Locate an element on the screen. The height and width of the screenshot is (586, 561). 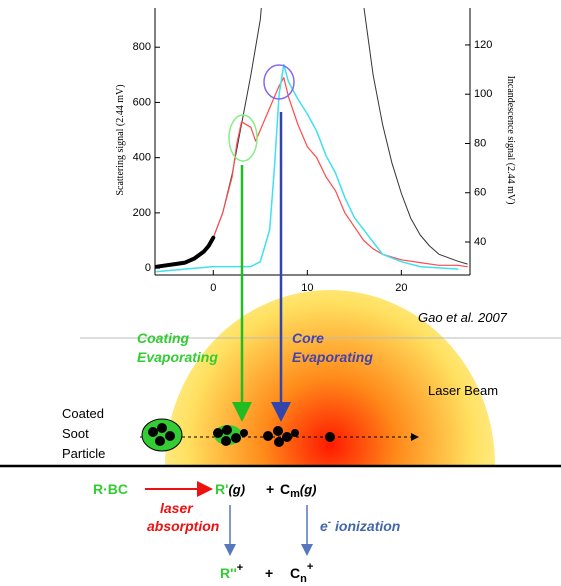
y2-tick-label: 100 is located at coordinates (483, 94).